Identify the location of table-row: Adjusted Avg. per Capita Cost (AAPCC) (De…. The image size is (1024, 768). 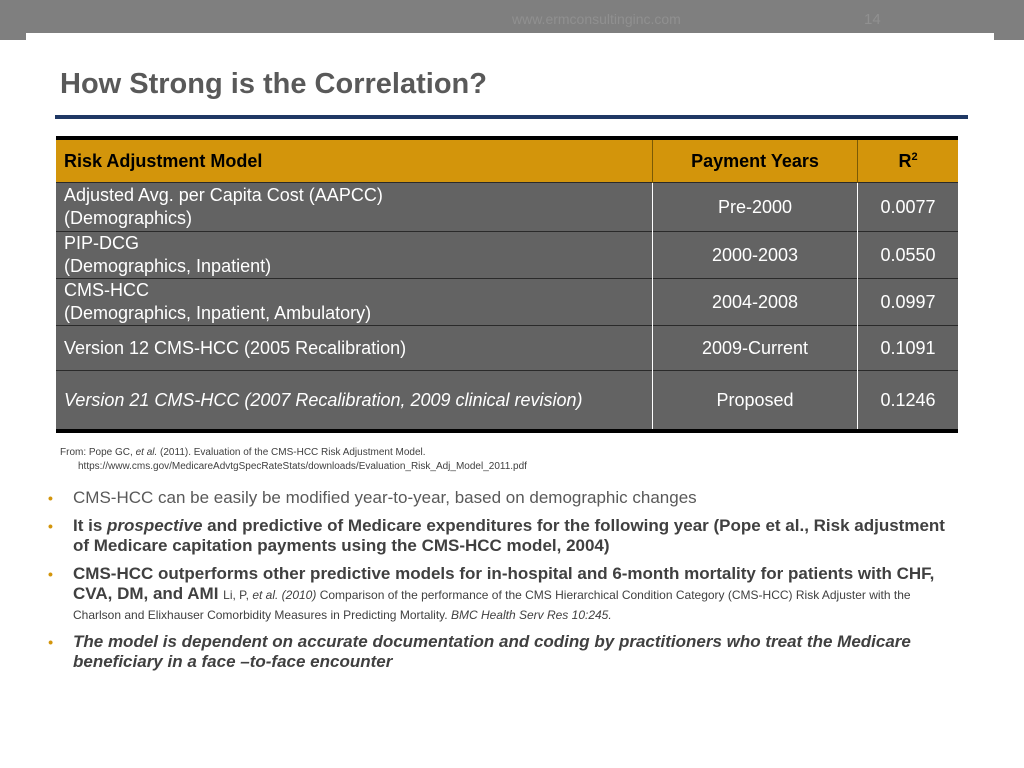
(507, 207).